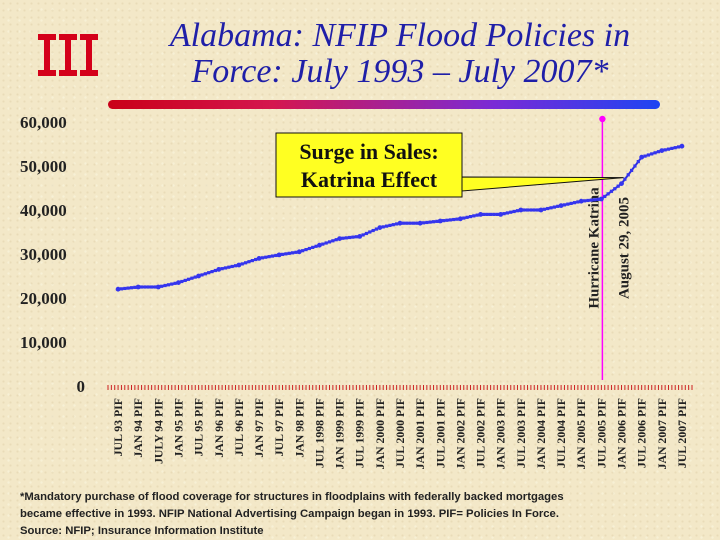 The image size is (720, 540). What do you see at coordinates (43, 342) in the screenshot?
I see `y-tick-label: 10,000` at bounding box center [43, 342].